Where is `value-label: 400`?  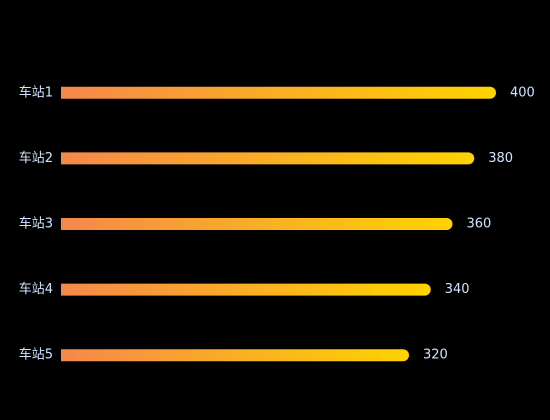
value-label: 400 is located at coordinates (522, 92).